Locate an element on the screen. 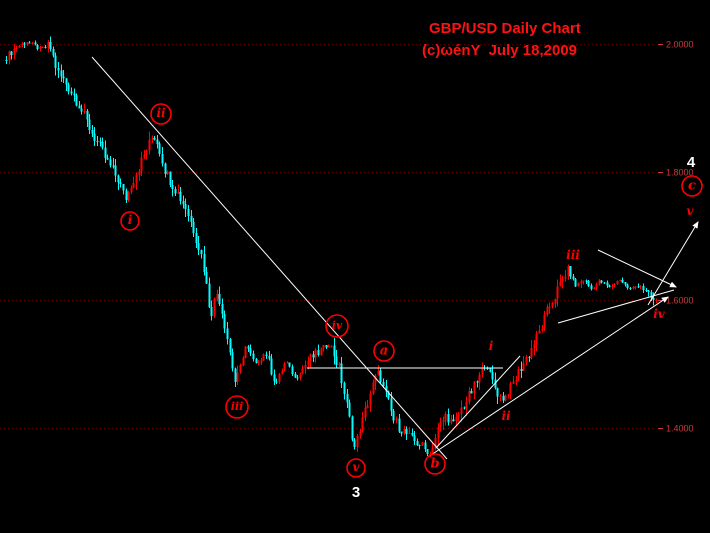 Image resolution: width=710 pixels, height=533 pixels. wave-label-circled: iii is located at coordinates (237, 406).